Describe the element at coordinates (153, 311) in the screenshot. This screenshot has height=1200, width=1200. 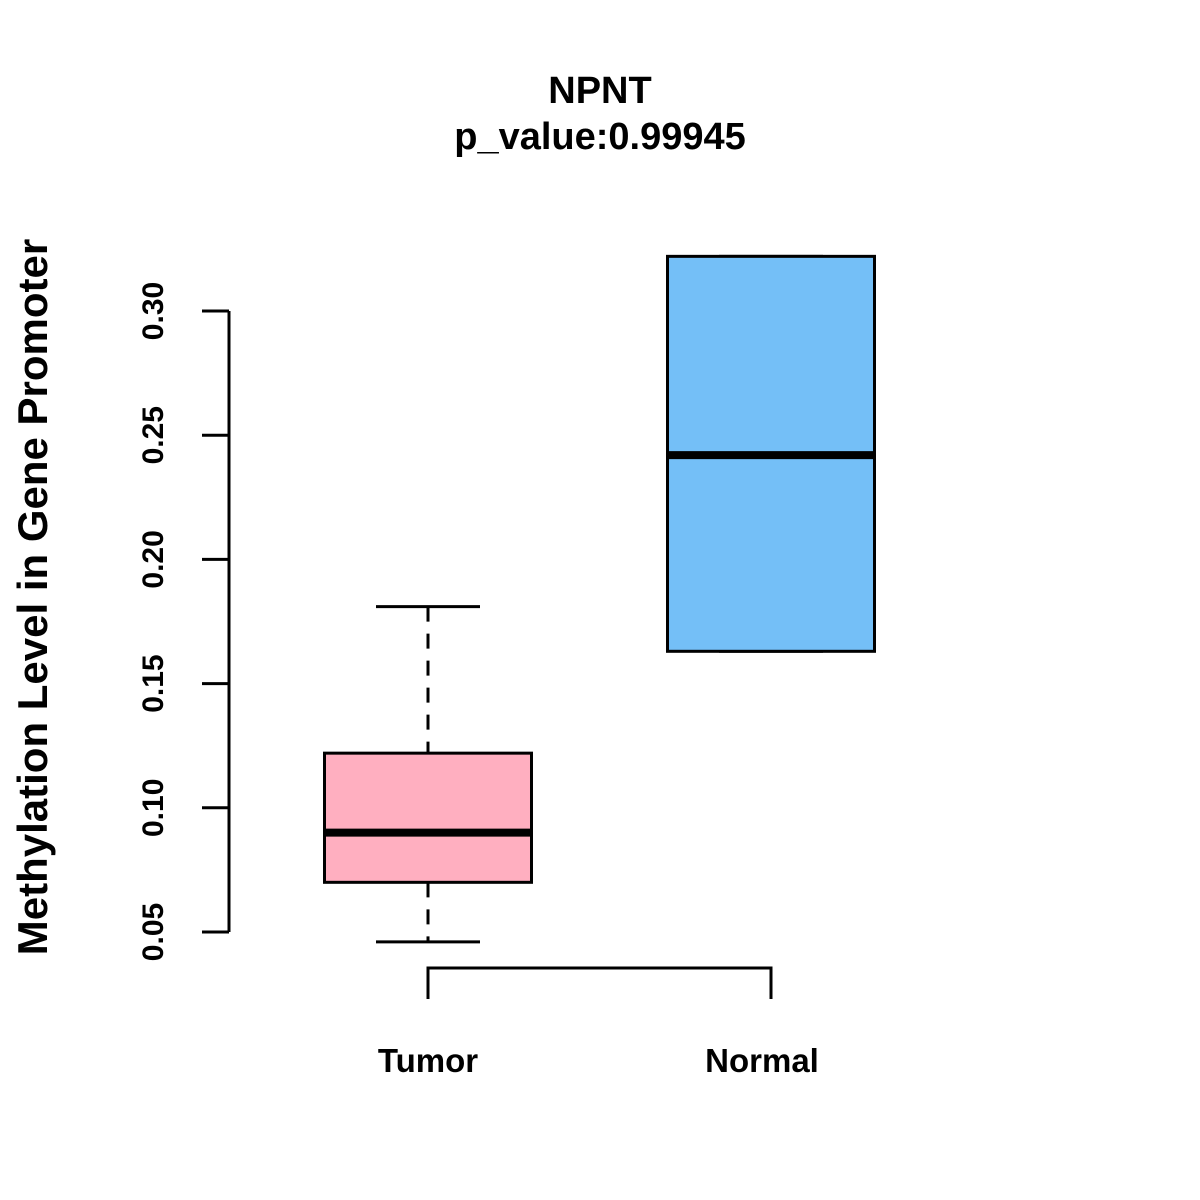
I see `y-tick-label: 0.30` at that location.